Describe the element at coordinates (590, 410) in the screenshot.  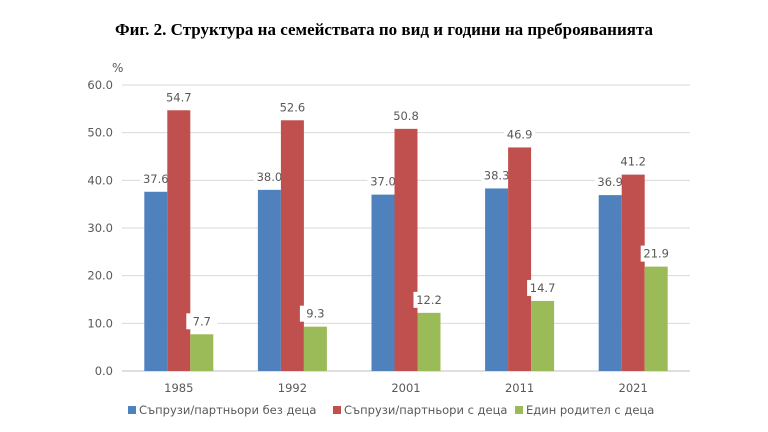
I see `legend-label: Един родител с деца` at that location.